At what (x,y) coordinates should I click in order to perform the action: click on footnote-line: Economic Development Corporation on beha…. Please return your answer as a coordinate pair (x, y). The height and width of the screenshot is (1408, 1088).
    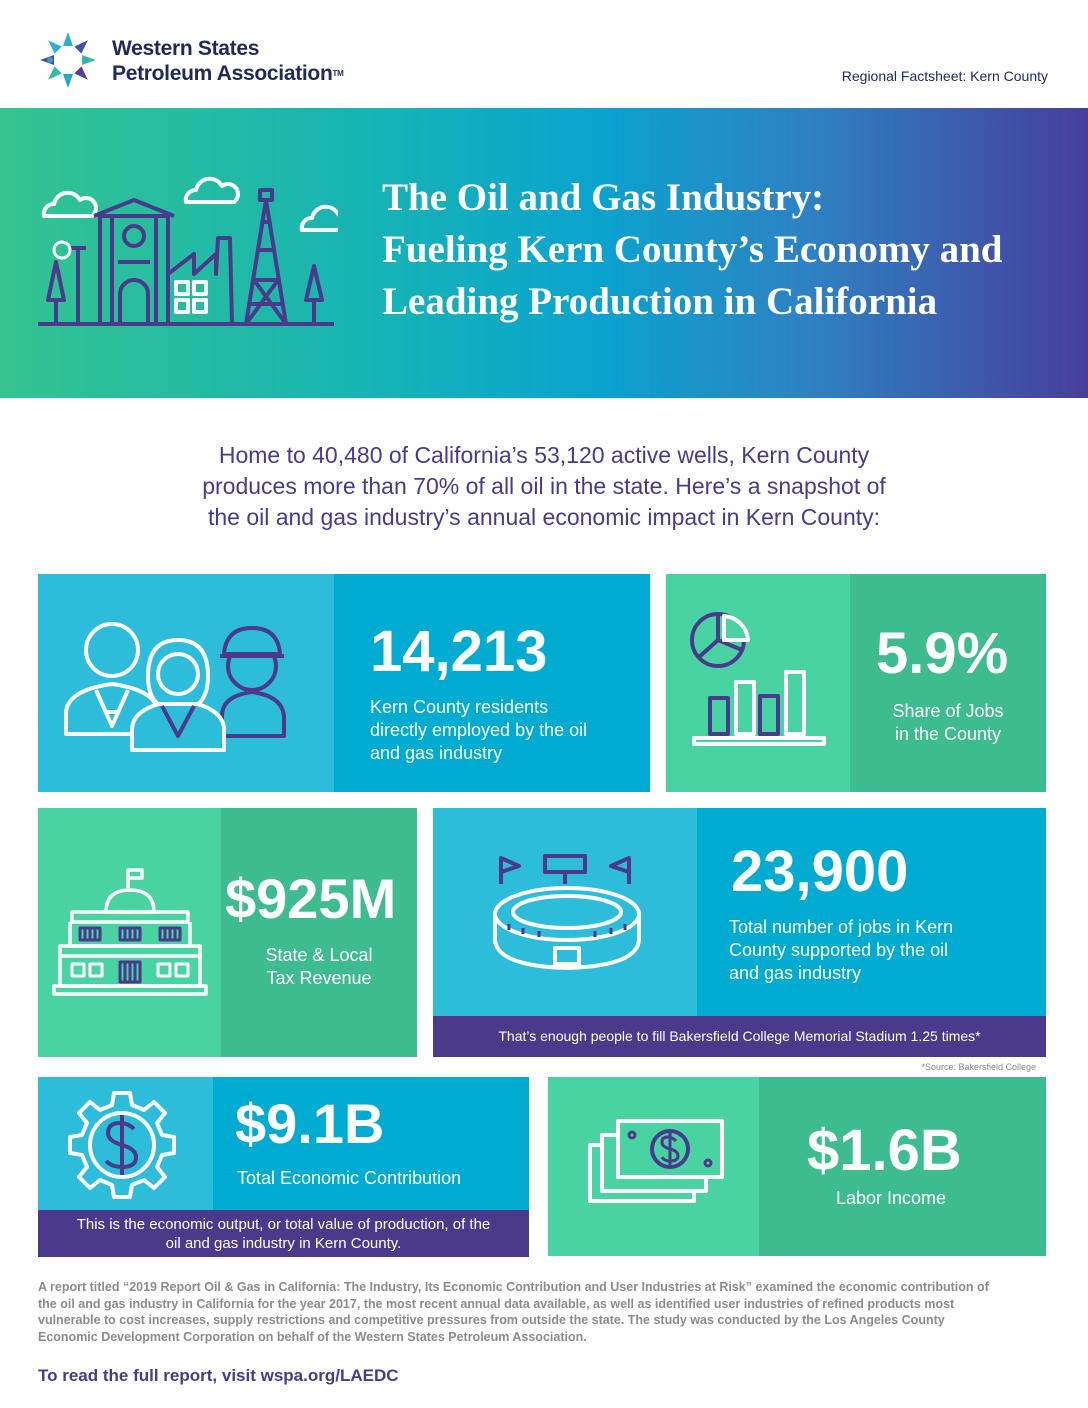
    Looking at the image, I should click on (312, 1336).